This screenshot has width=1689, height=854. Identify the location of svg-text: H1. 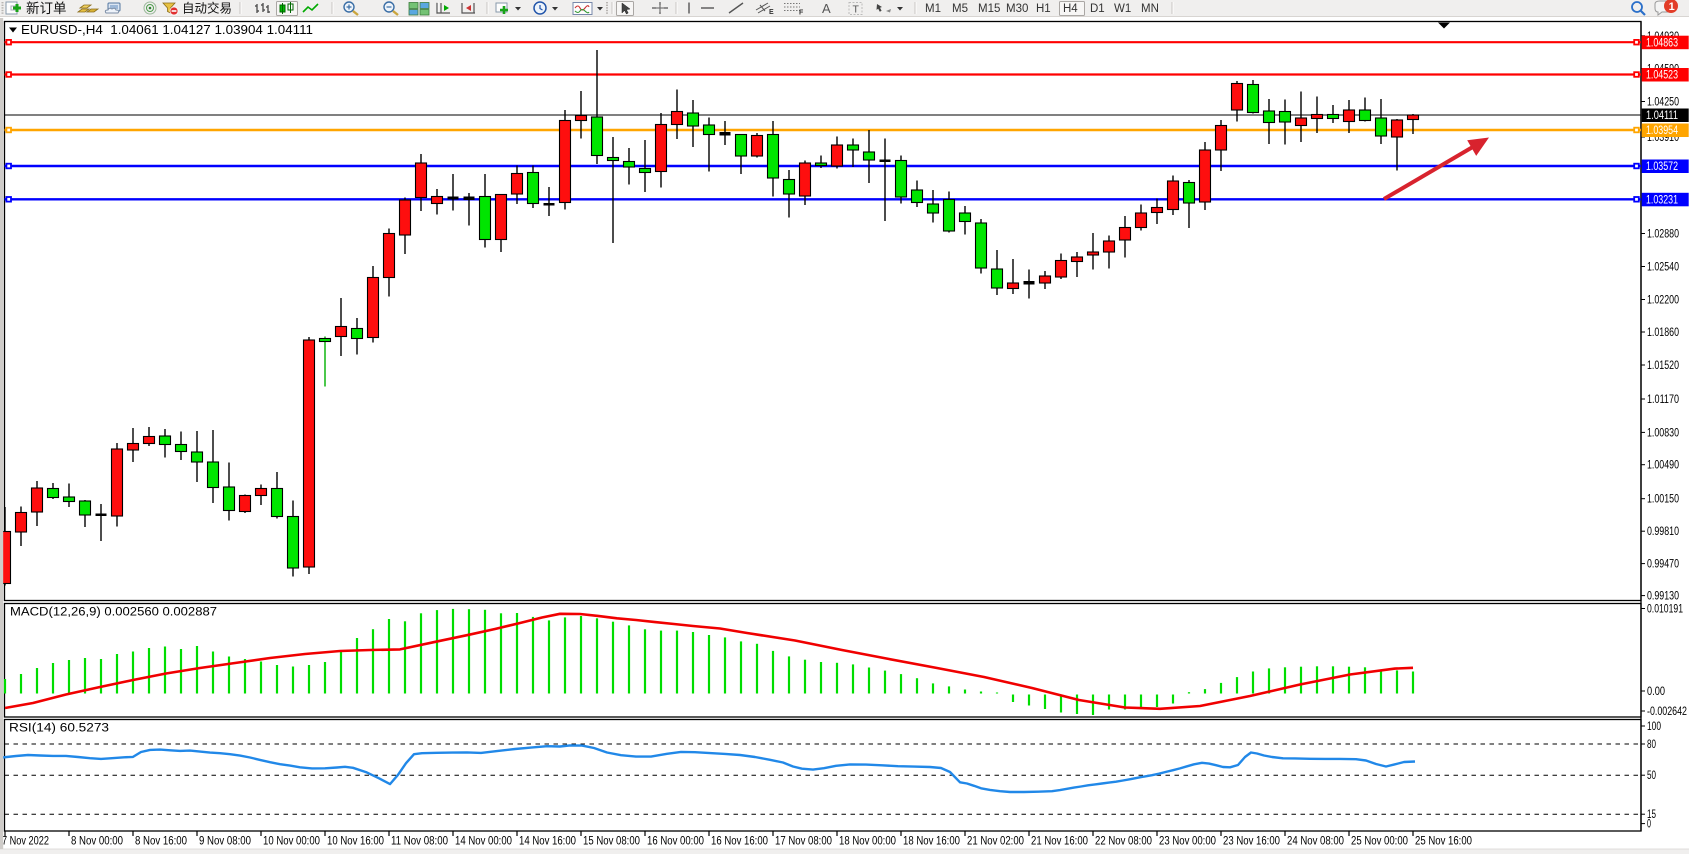
(1043, 9).